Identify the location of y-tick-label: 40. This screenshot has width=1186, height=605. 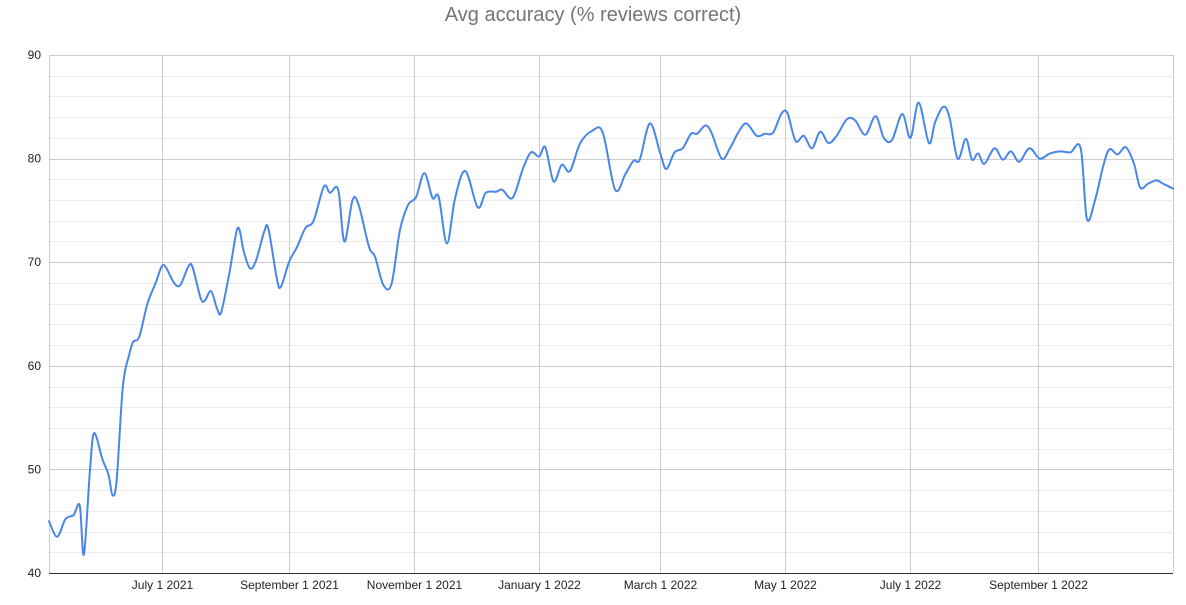
(35, 573).